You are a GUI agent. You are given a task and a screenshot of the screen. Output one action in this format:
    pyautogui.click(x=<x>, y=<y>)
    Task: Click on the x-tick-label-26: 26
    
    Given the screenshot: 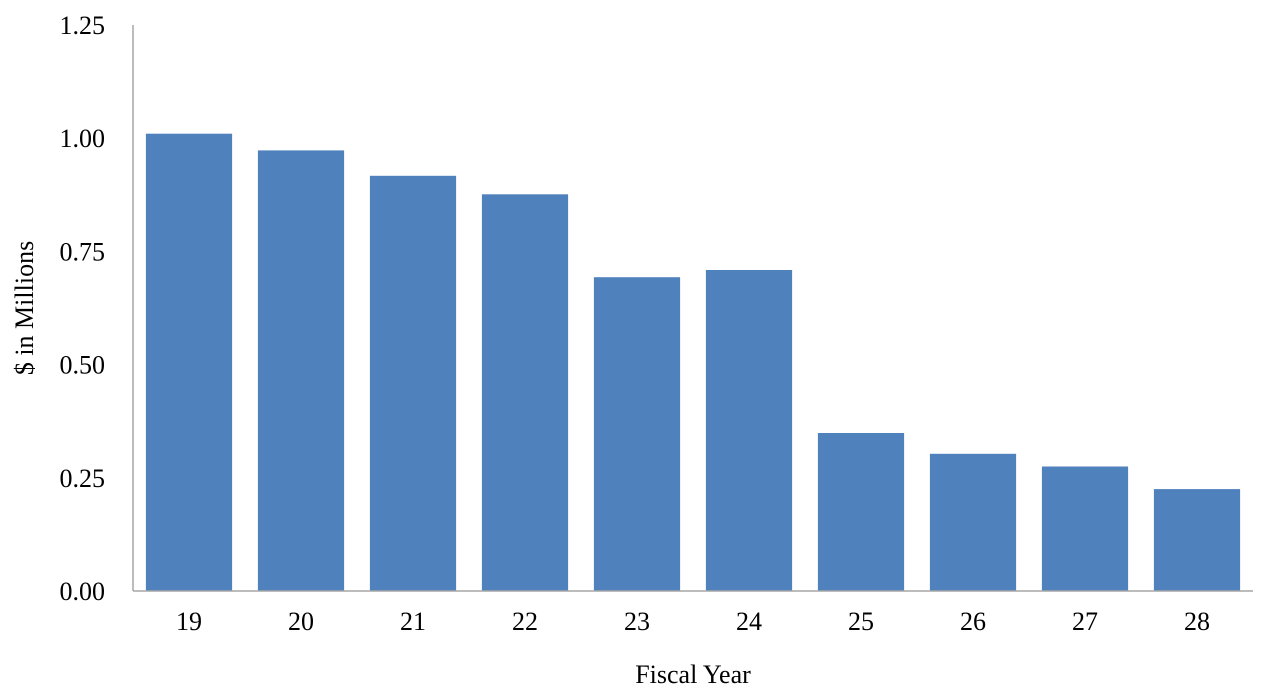 What is the action you would take?
    pyautogui.click(x=973, y=621)
    